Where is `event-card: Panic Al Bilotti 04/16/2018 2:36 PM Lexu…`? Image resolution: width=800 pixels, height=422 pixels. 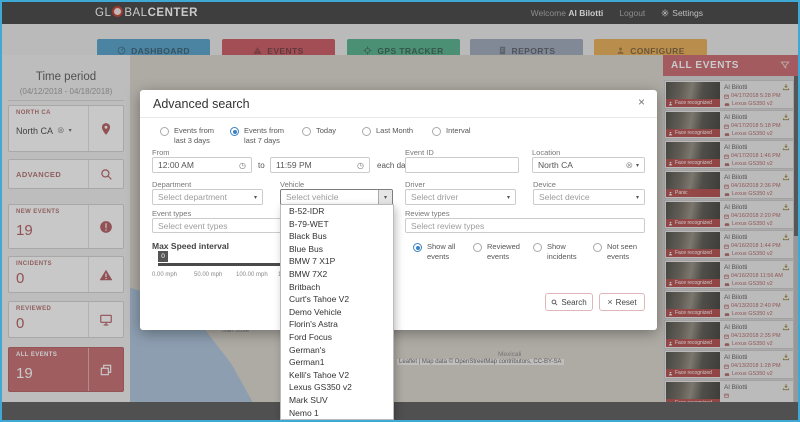
event-card: Panic Al Bilotti 04/16/2018 2:36 PM Lexu… is located at coordinates (729, 184).